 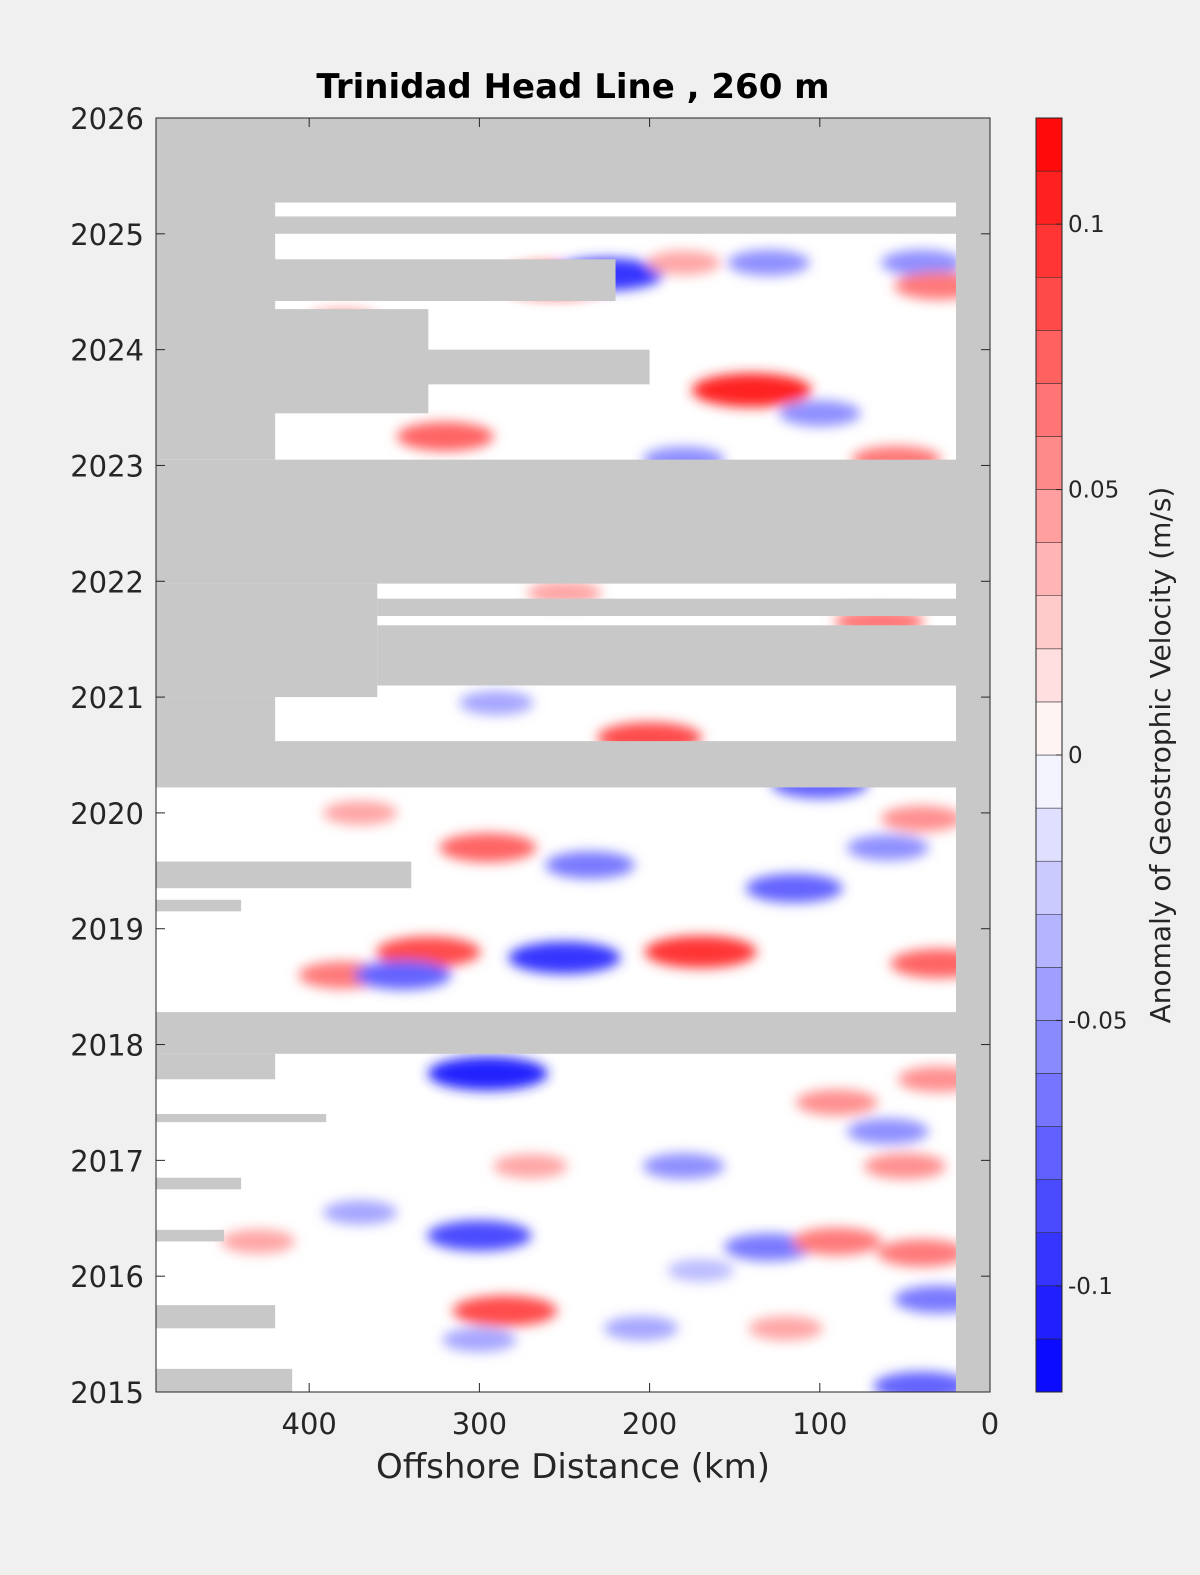 What do you see at coordinates (573, 1467) in the screenshot?
I see `x-axis-label: Offshore Distance (km)` at bounding box center [573, 1467].